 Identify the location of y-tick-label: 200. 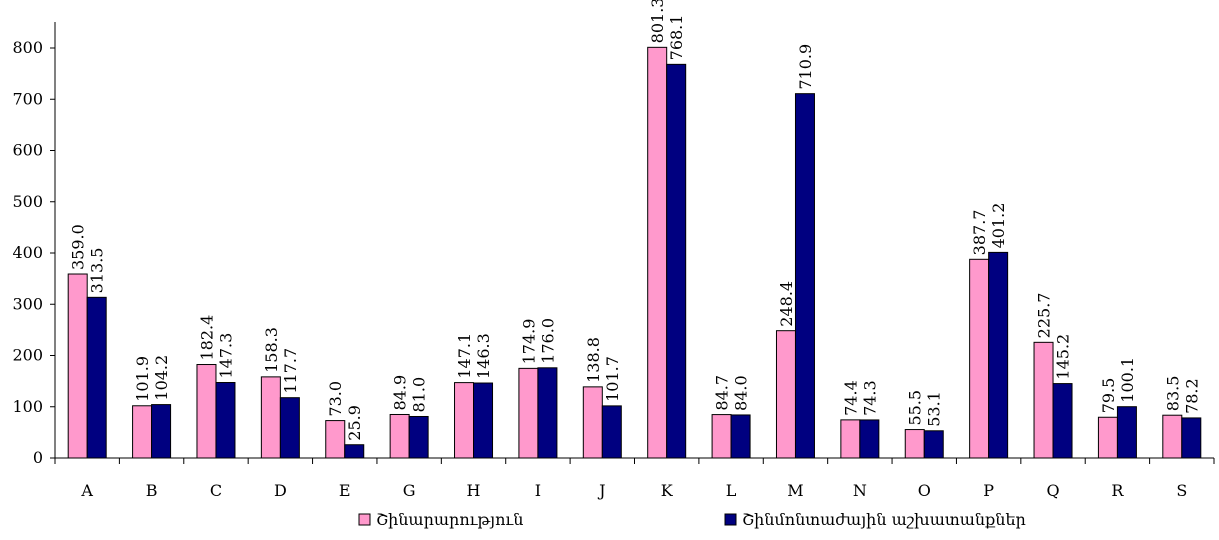
(27, 355).